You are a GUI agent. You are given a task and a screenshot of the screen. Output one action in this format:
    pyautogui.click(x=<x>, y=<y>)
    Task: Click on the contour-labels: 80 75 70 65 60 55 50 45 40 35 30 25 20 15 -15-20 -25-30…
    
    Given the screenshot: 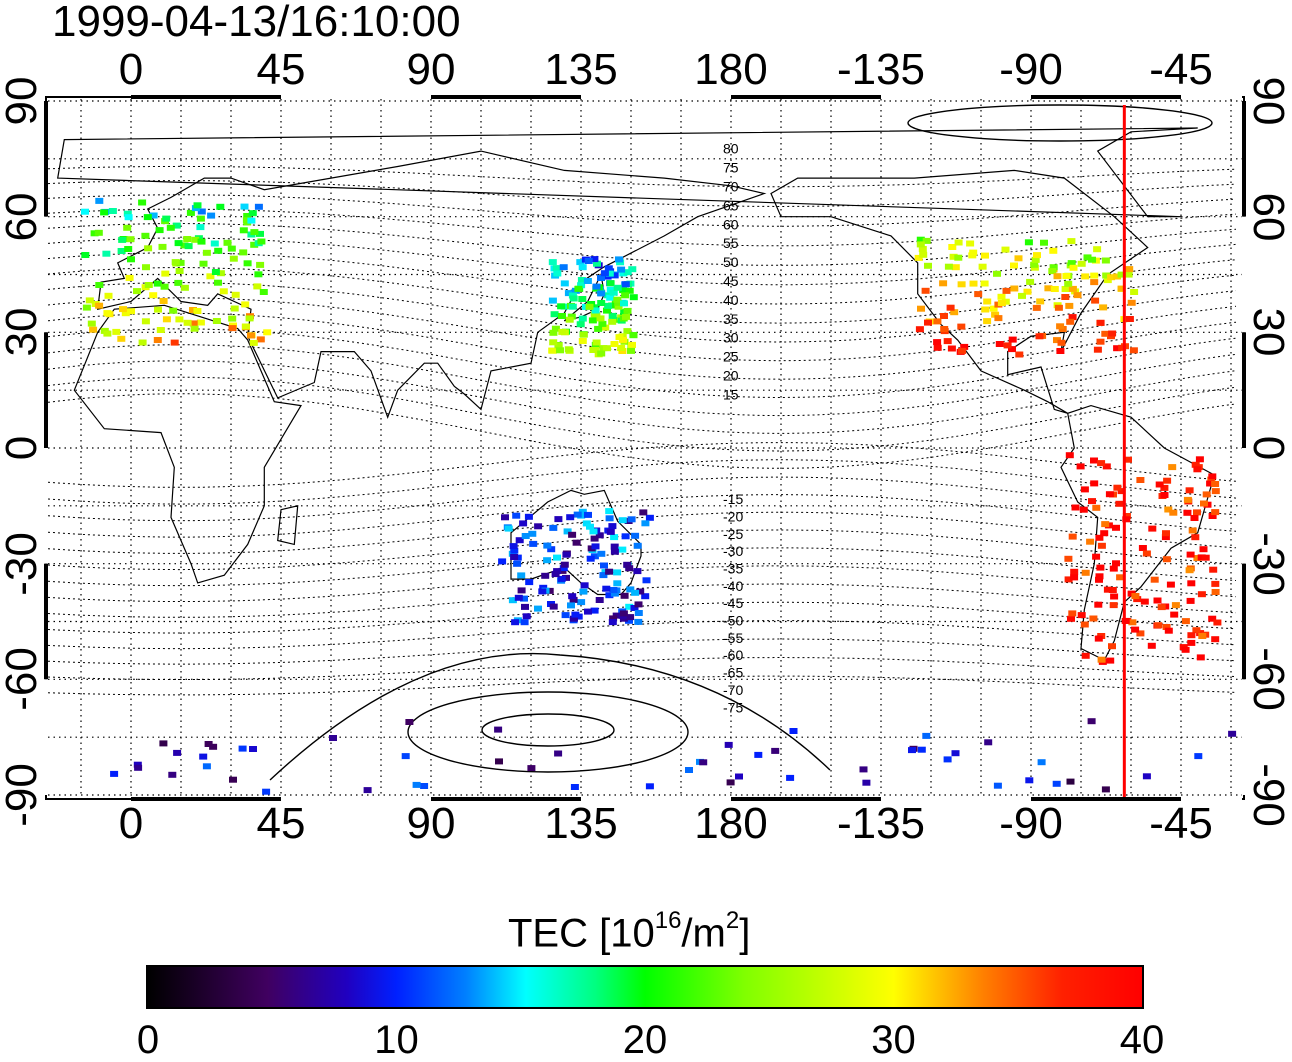 What is the action you would take?
    pyautogui.click(x=733, y=428)
    